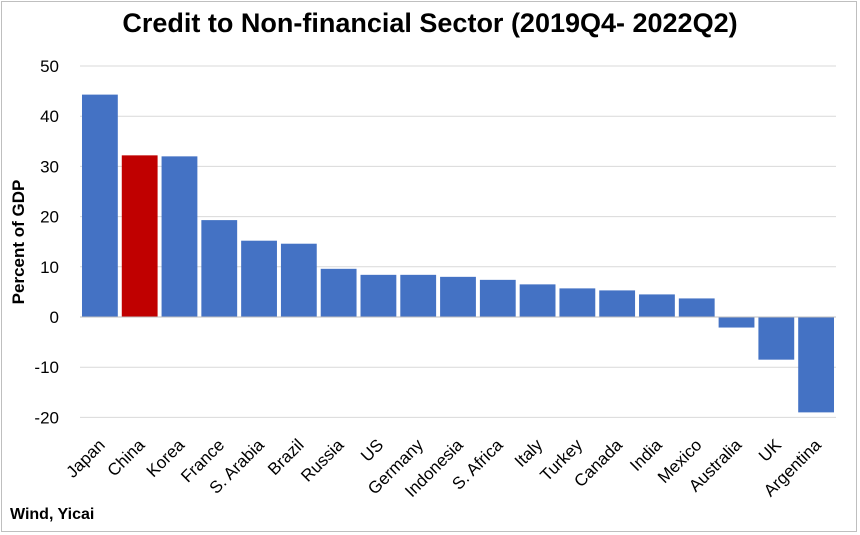 This screenshot has height=535, width=860. Describe the element at coordinates (577, 302) in the screenshot. I see `bar-turkey` at that location.